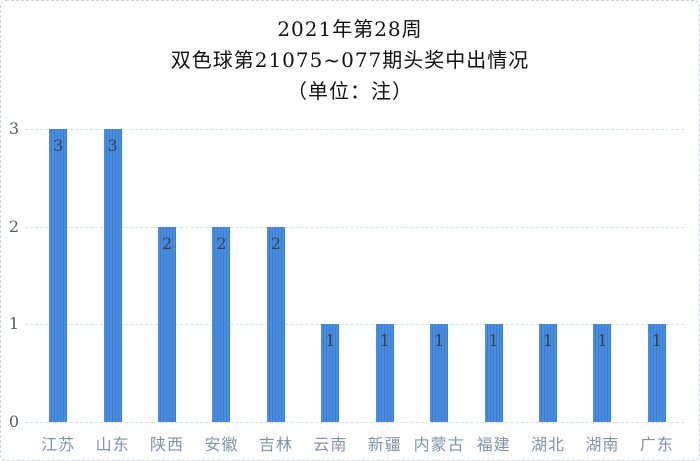  What do you see at coordinates (384, 444) in the screenshot?
I see `x-axis-label: 新疆` at bounding box center [384, 444].